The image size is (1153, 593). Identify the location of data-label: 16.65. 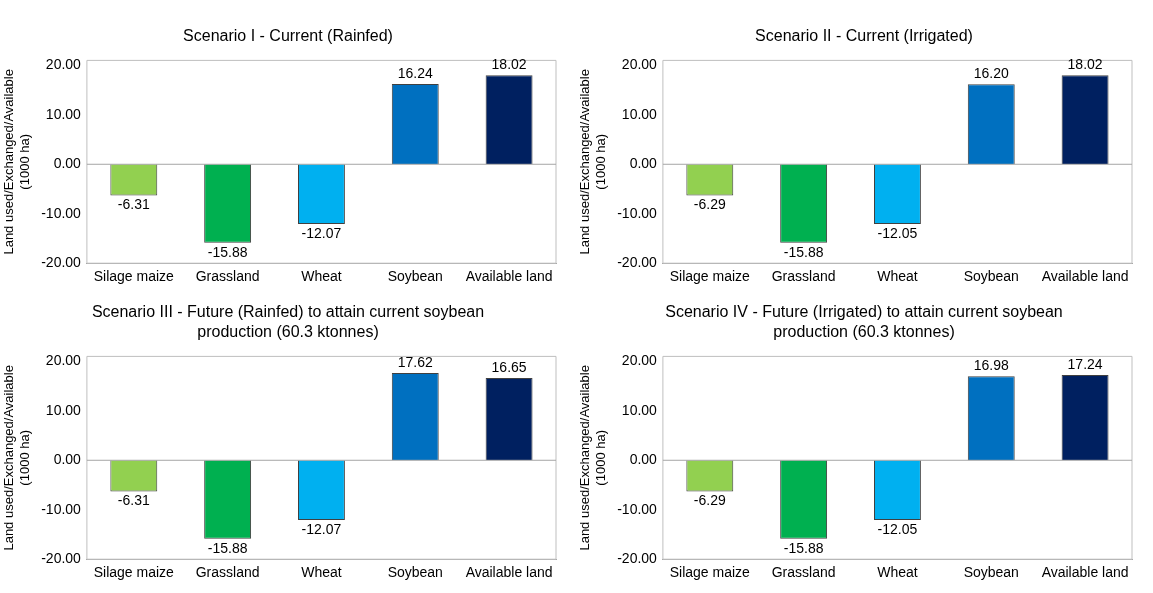
(509, 366).